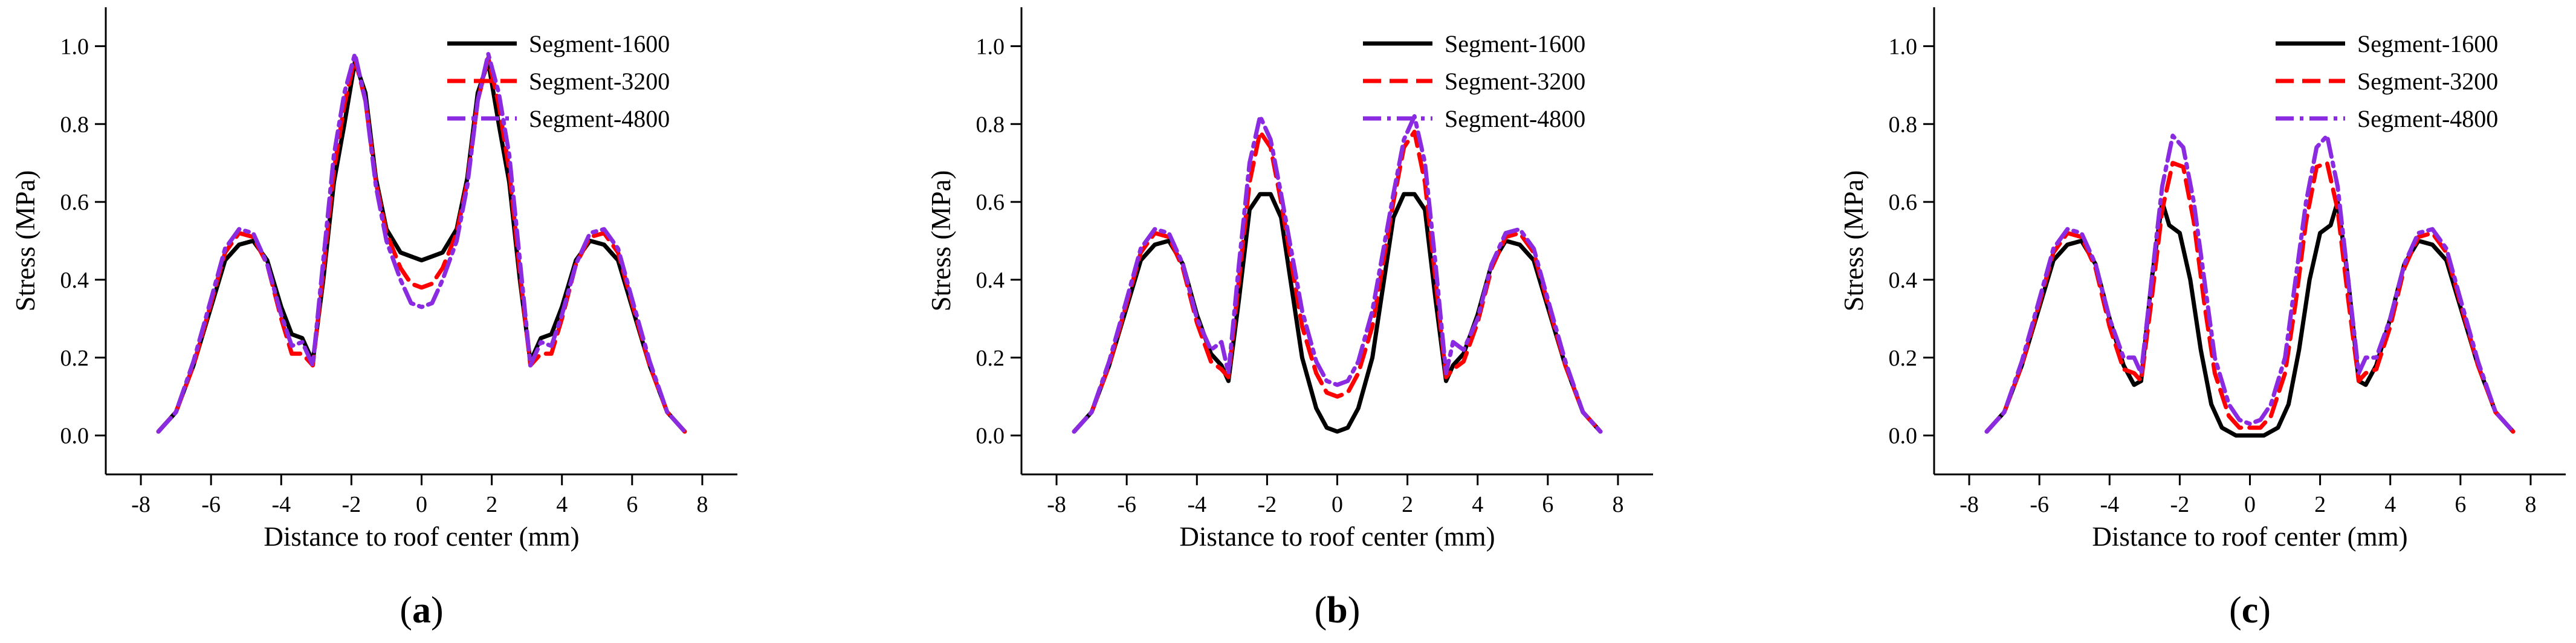 This screenshot has height=643, width=2576. Describe the element at coordinates (1338, 610) in the screenshot. I see `panel-label: (b)` at that location.